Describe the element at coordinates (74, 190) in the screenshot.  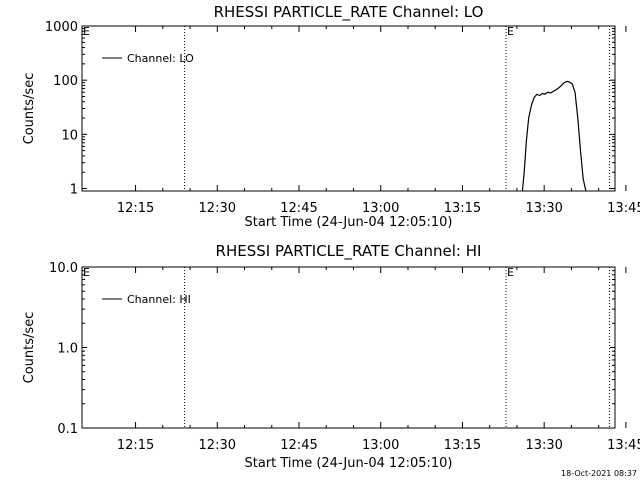
I see `y-tick-label: 1` at that location.